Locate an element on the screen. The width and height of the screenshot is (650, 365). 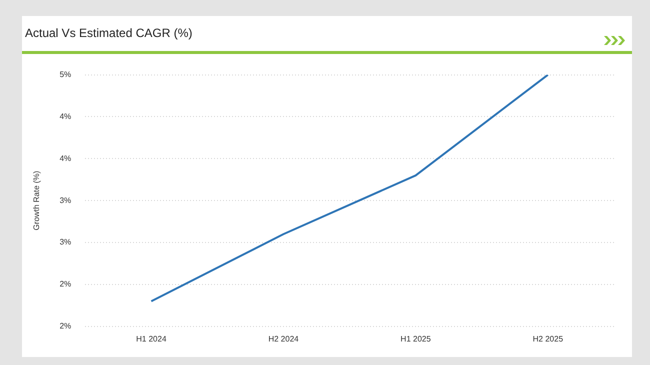
y-tick-label: 5% is located at coordinates (66, 75).